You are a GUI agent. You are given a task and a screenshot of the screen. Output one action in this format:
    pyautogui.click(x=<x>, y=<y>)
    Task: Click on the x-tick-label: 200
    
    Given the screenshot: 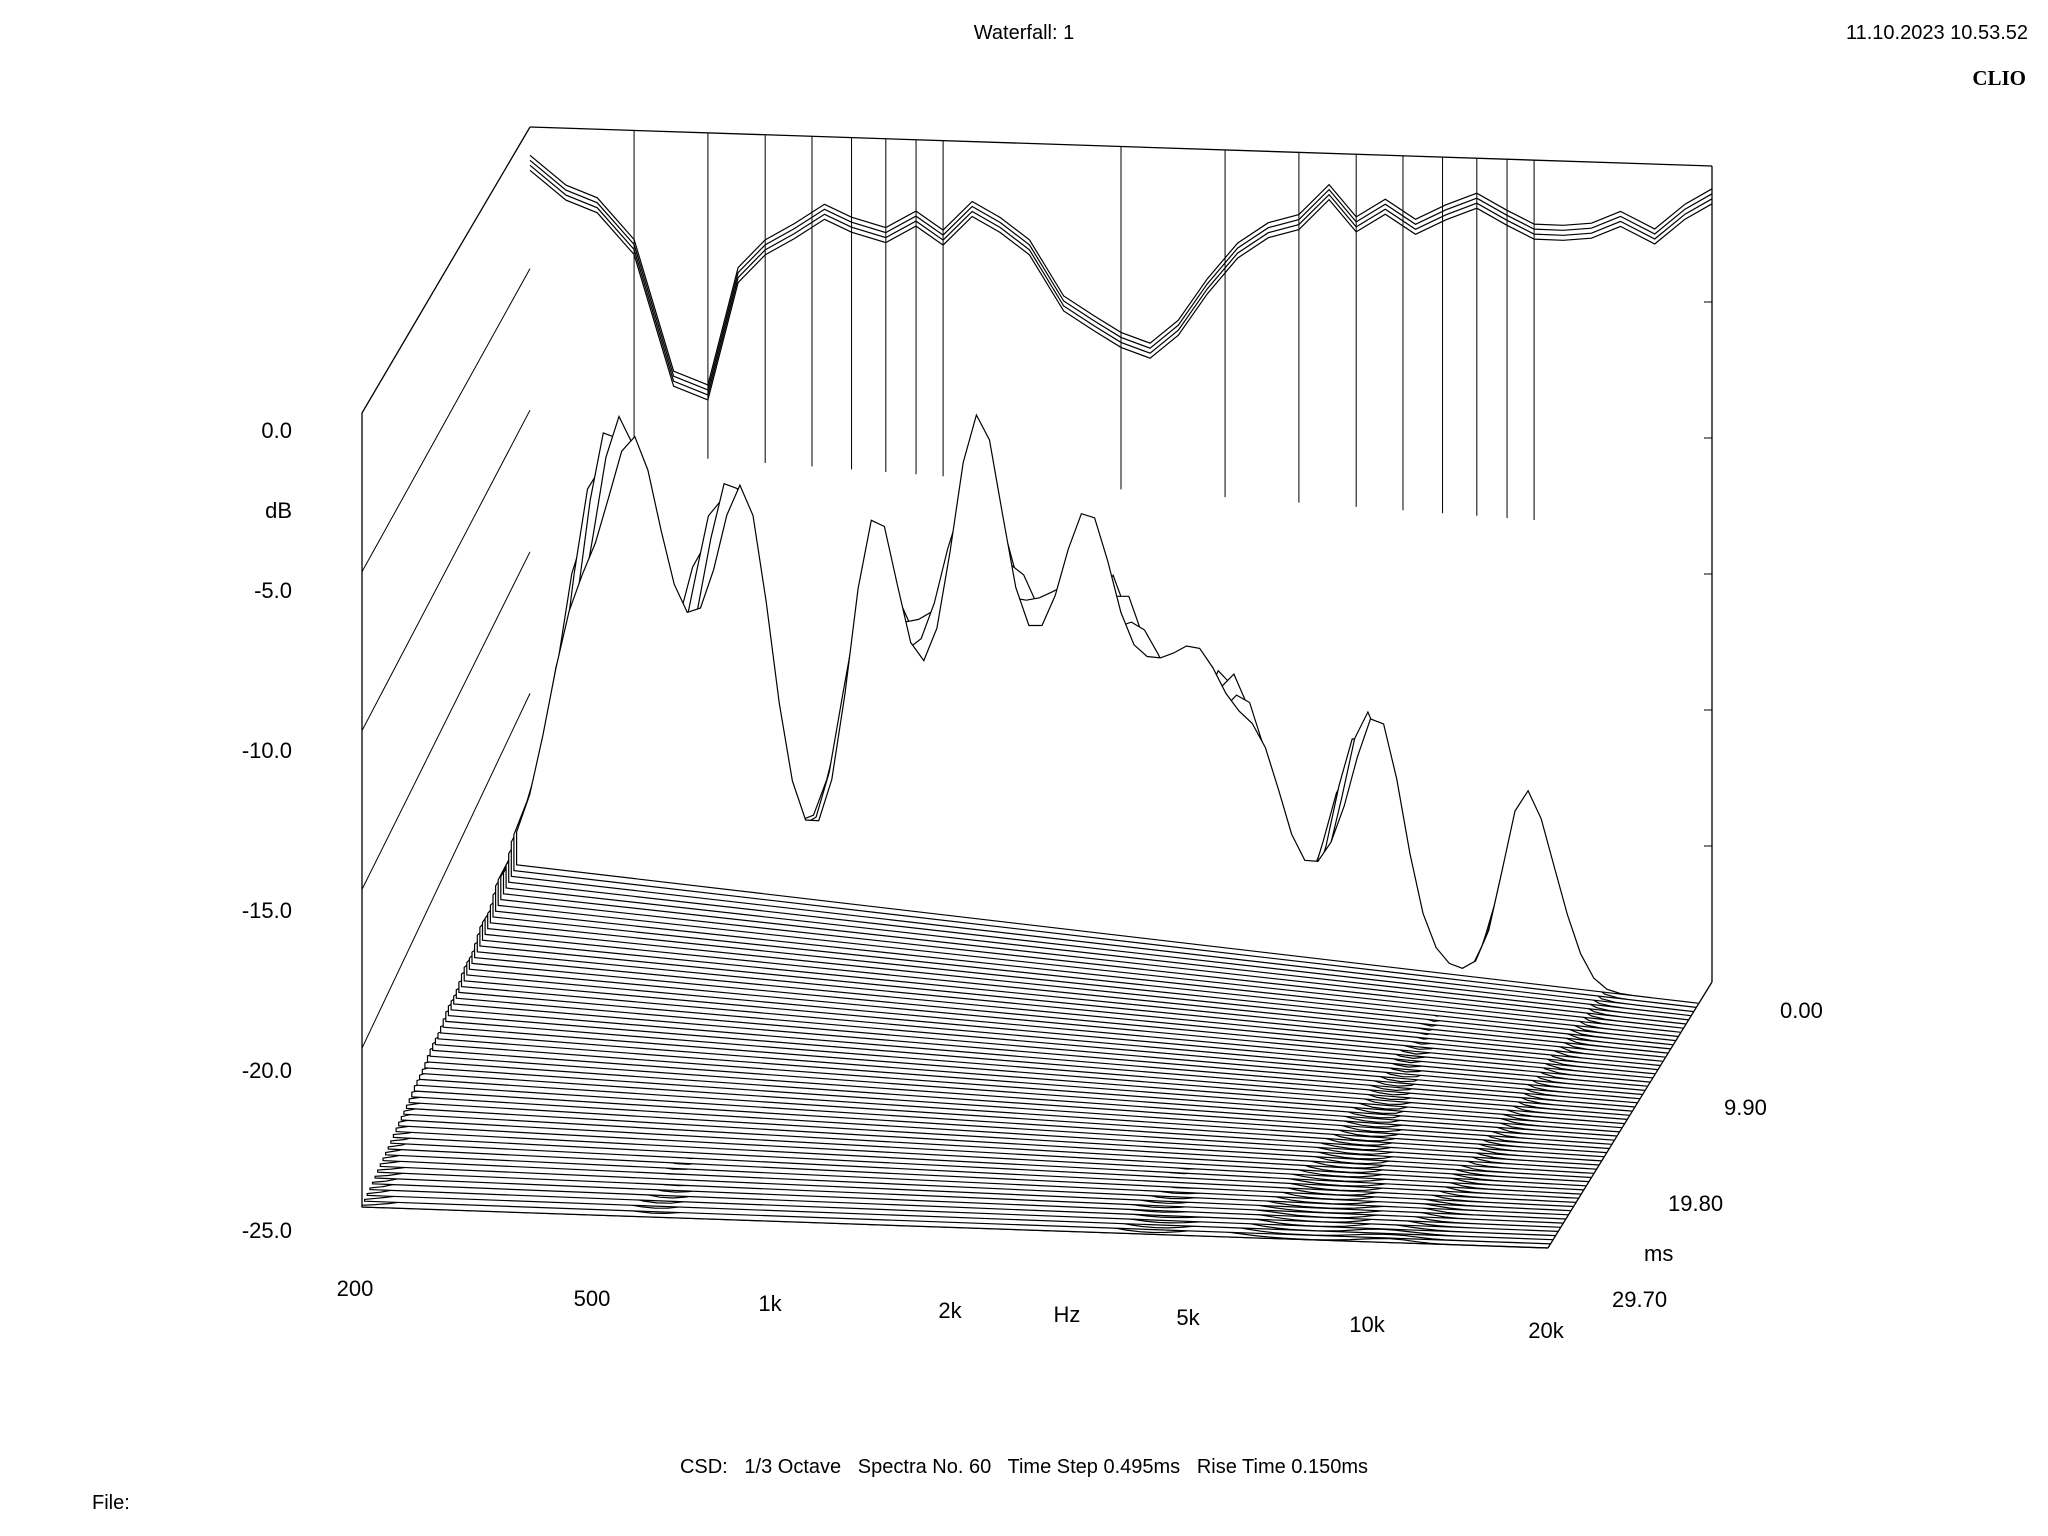 What is the action you would take?
    pyautogui.click(x=355, y=1288)
    